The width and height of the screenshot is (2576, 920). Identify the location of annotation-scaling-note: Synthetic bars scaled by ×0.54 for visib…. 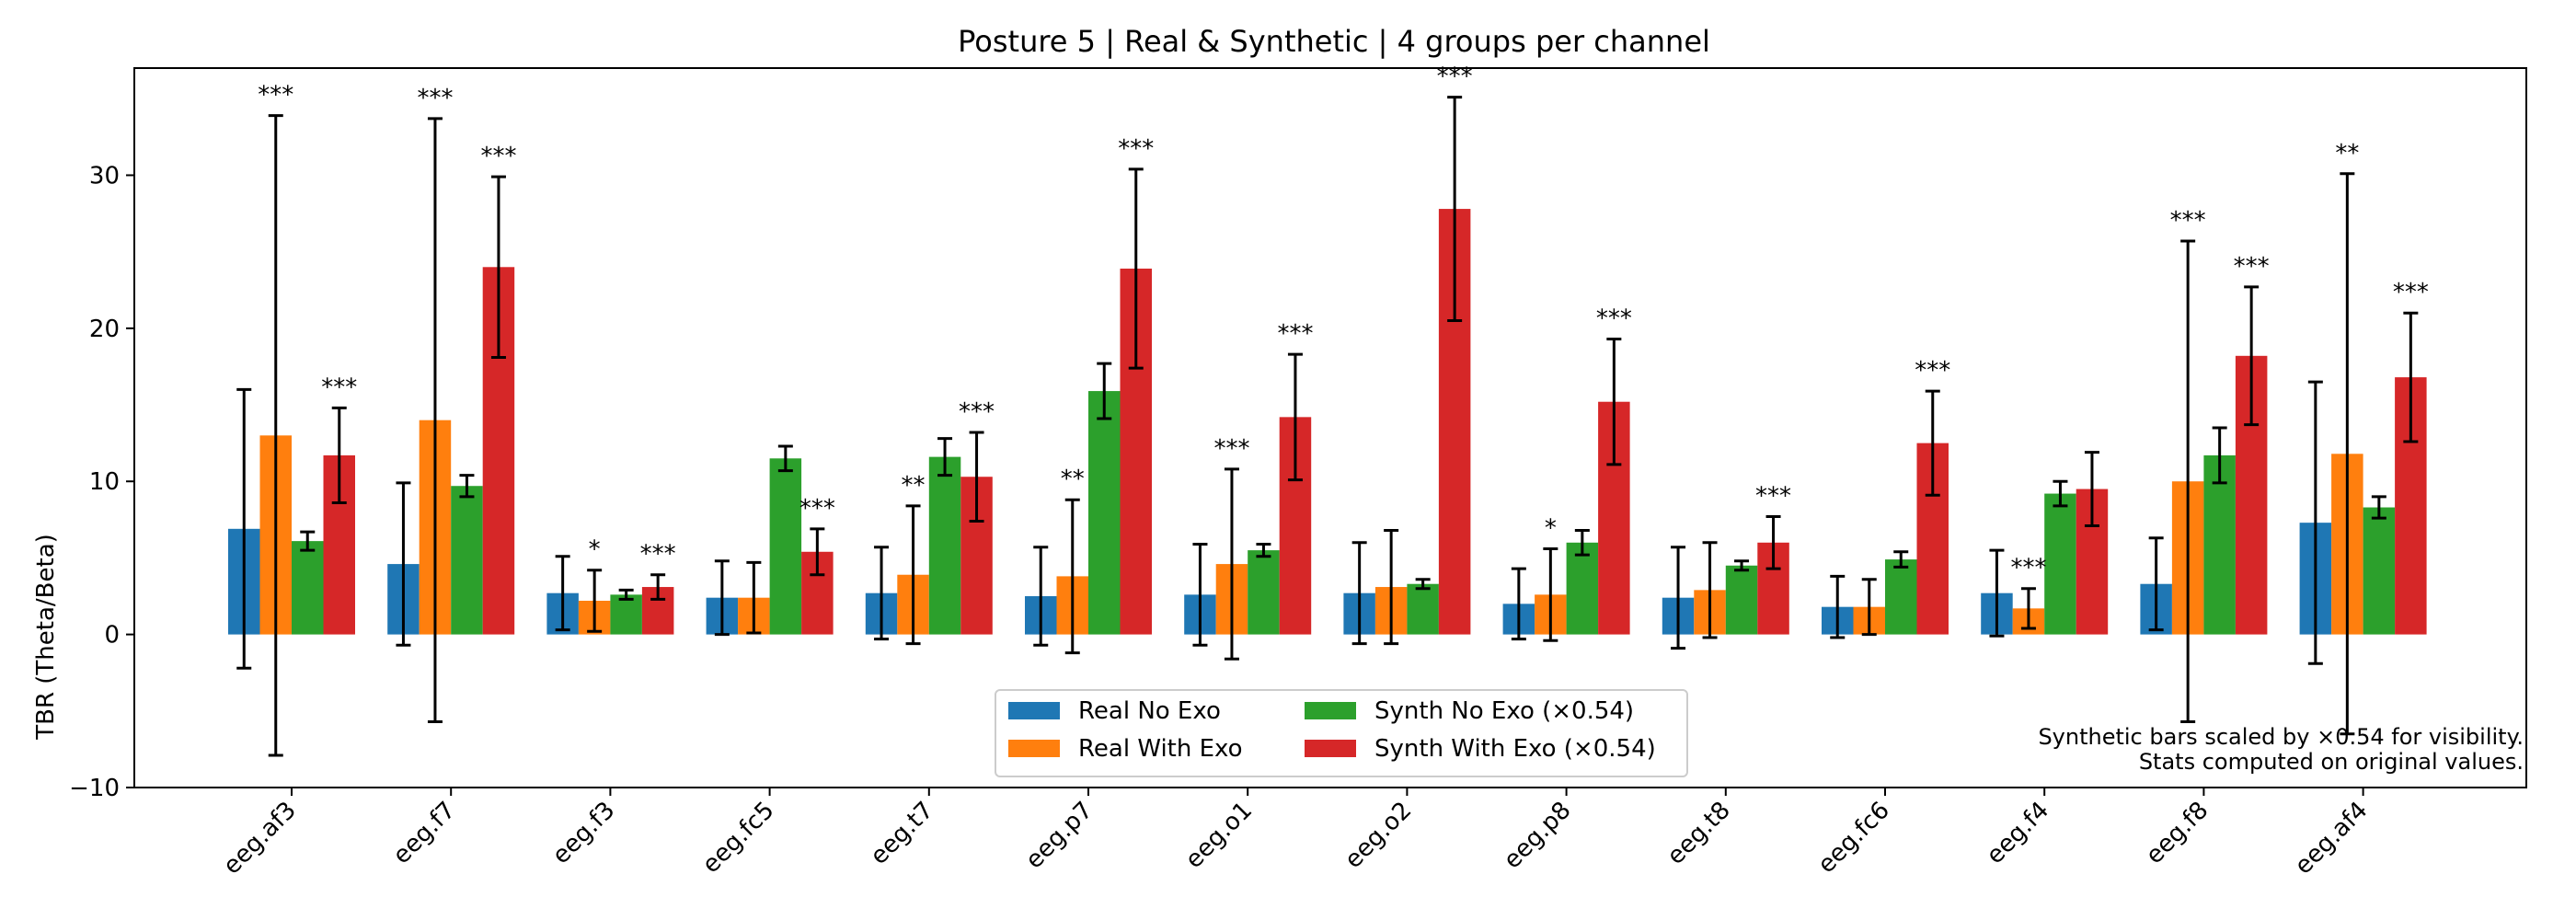
(2281, 737).